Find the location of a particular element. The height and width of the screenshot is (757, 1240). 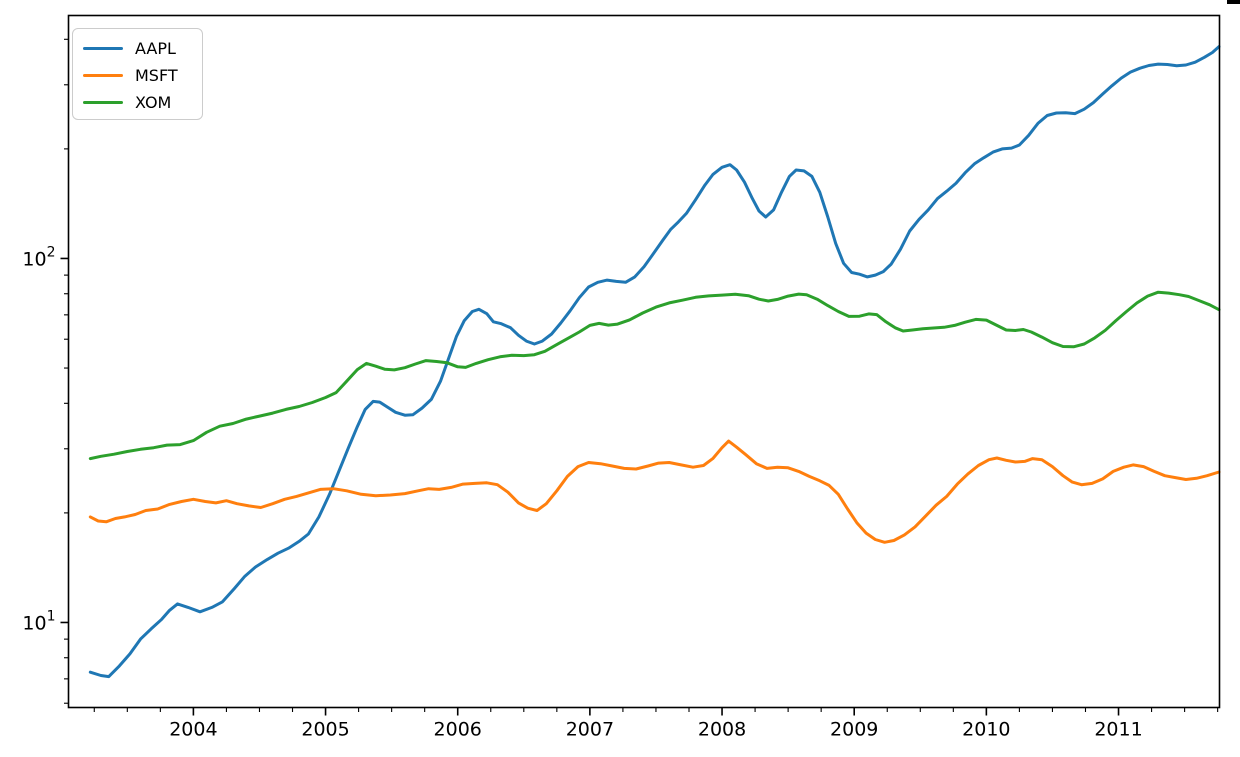

legend-entry-AAPL: AAPL is located at coordinates (142, 48).